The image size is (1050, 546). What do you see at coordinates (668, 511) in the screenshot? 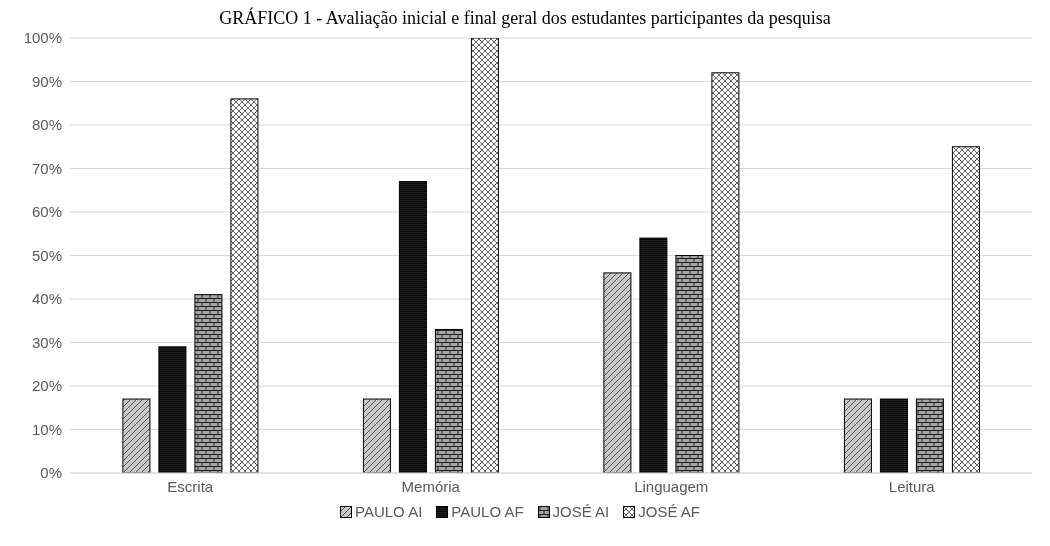
I see `legend-label: JOSÉ AF` at bounding box center [668, 511].